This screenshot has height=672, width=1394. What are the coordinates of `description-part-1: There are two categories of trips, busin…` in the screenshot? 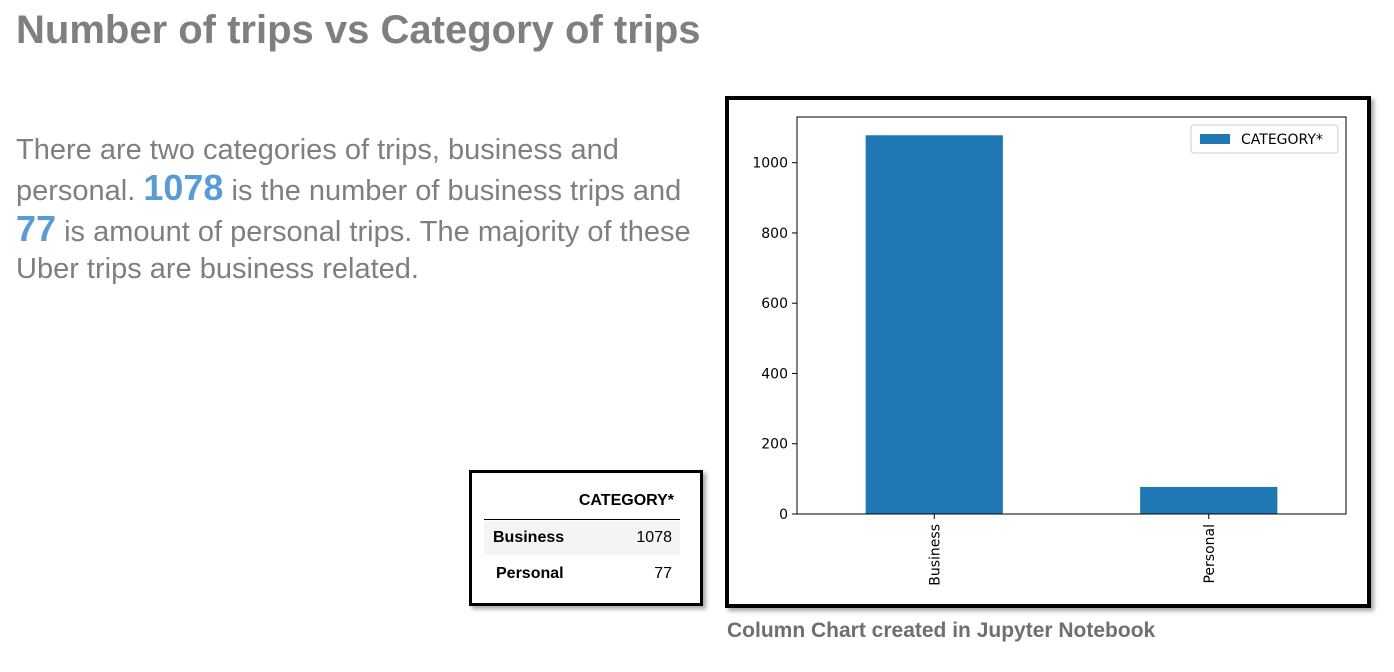 It's located at (317, 170).